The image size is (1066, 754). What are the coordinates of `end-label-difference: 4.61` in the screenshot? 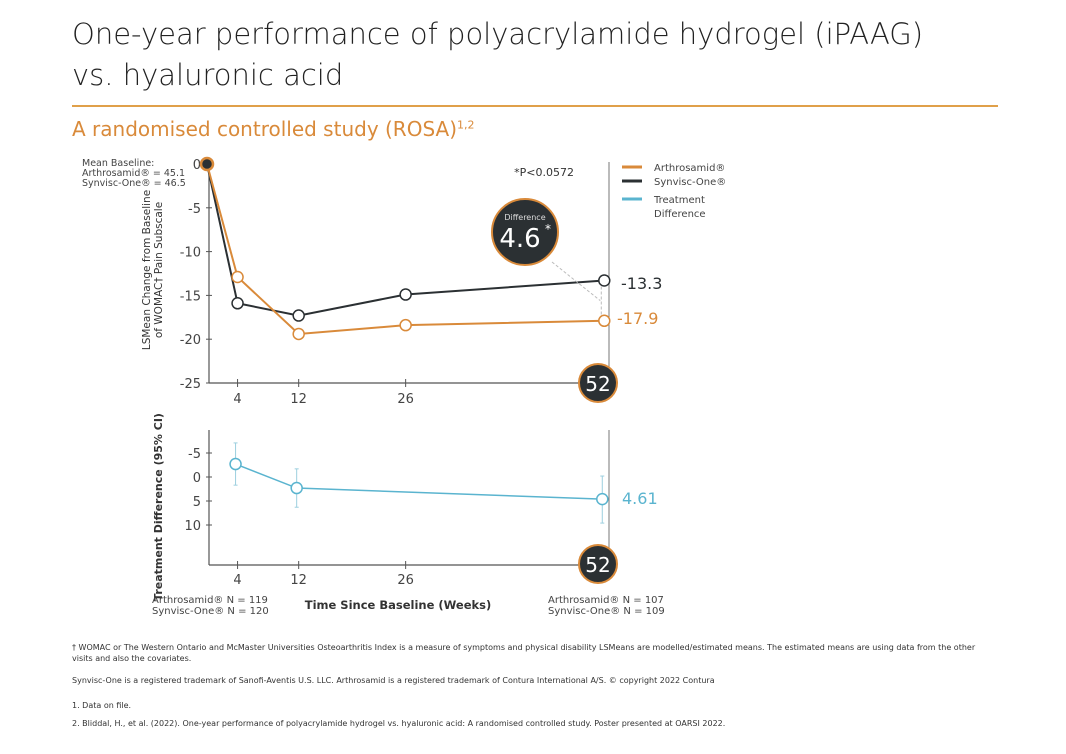 It's located at (640, 498).